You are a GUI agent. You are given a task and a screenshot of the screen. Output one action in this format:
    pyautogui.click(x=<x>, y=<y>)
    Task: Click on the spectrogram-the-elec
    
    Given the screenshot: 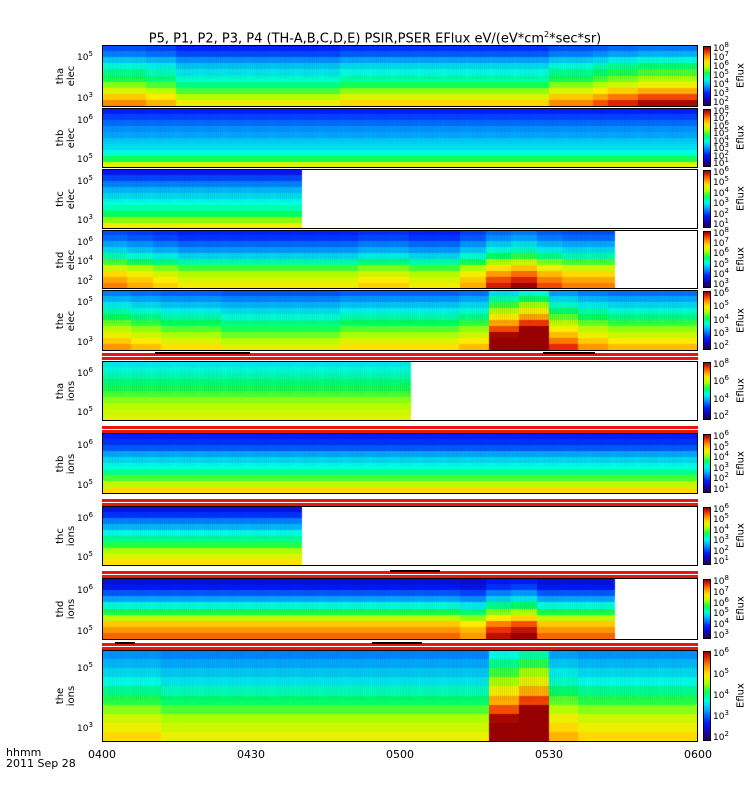 What is the action you would take?
    pyautogui.click(x=400, y=320)
    